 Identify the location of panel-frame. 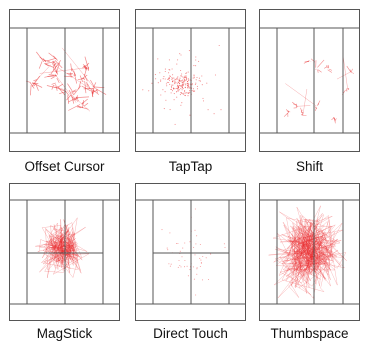
(309, 252).